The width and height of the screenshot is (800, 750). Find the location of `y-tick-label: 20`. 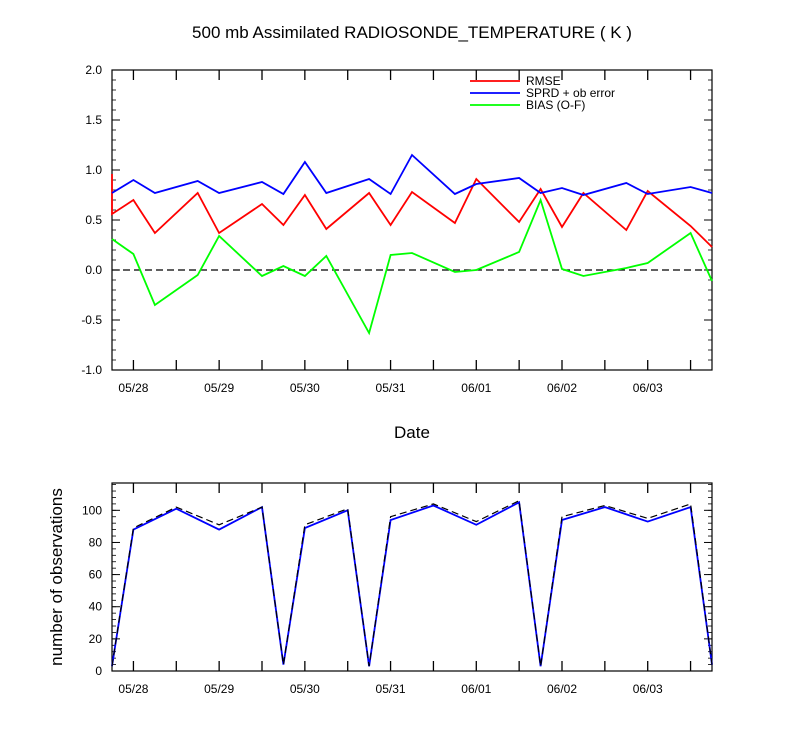

y-tick-label: 20 is located at coordinates (96, 639).